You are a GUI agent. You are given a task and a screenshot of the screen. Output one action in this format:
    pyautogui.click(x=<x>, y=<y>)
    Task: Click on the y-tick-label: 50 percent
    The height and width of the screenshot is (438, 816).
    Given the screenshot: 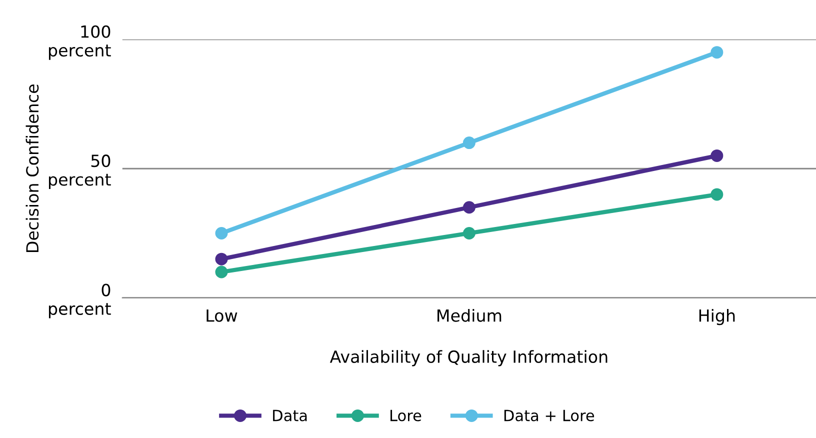 What is the action you would take?
    pyautogui.click(x=79, y=172)
    